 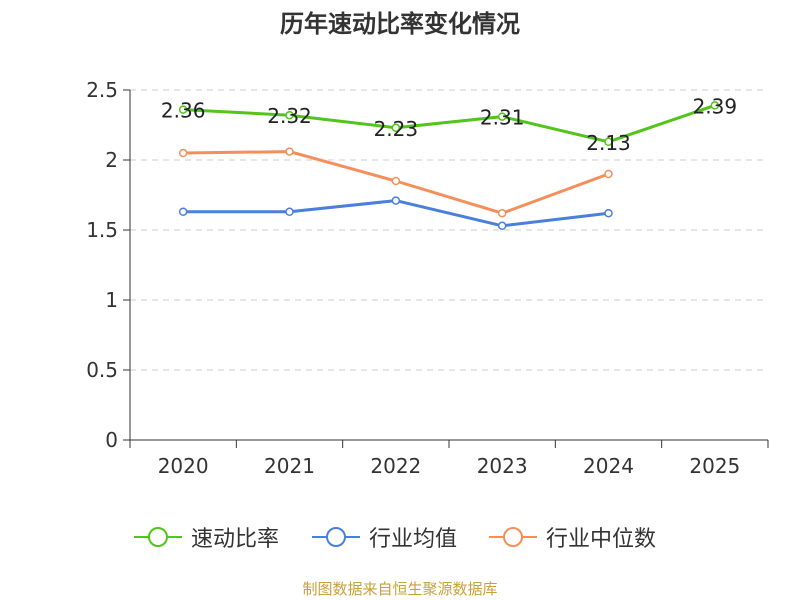 I want to click on y-tick-label: 2, so click(x=111, y=160).